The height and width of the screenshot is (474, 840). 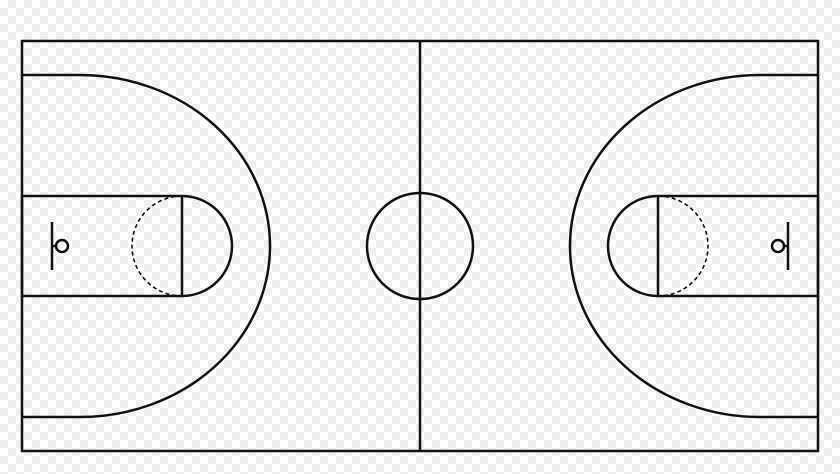 I want to click on center-circle, so click(x=420, y=246).